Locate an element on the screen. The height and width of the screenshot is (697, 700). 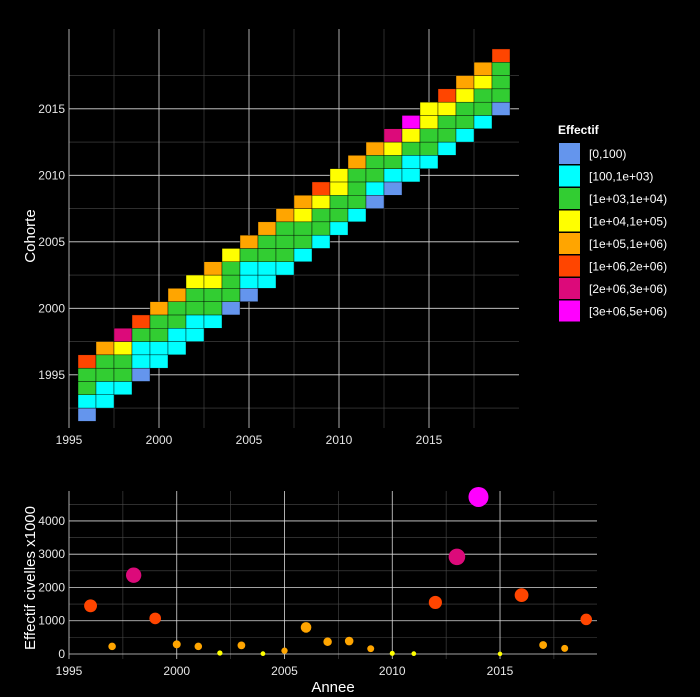
scatter-y-tick-label: 3000 is located at coordinates (51, 554).